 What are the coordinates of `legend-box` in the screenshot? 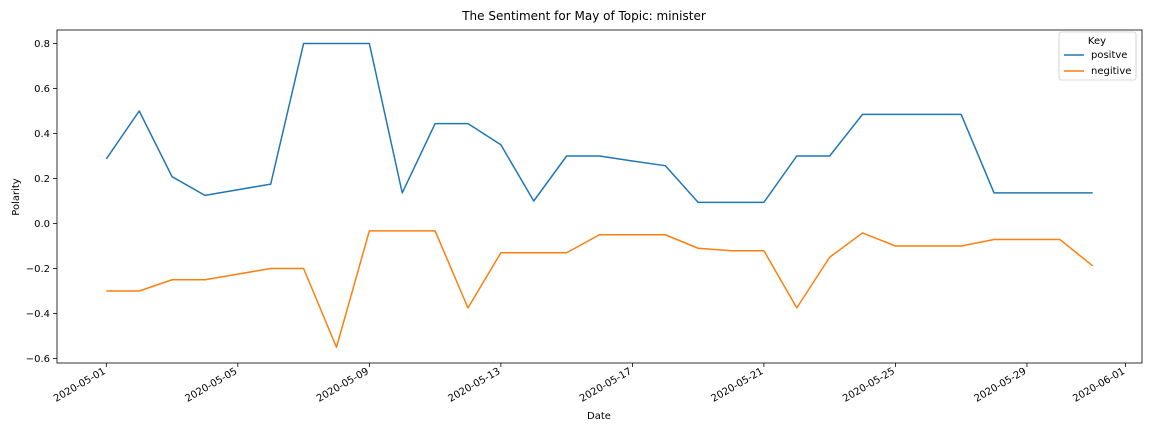 It's located at (1097, 56).